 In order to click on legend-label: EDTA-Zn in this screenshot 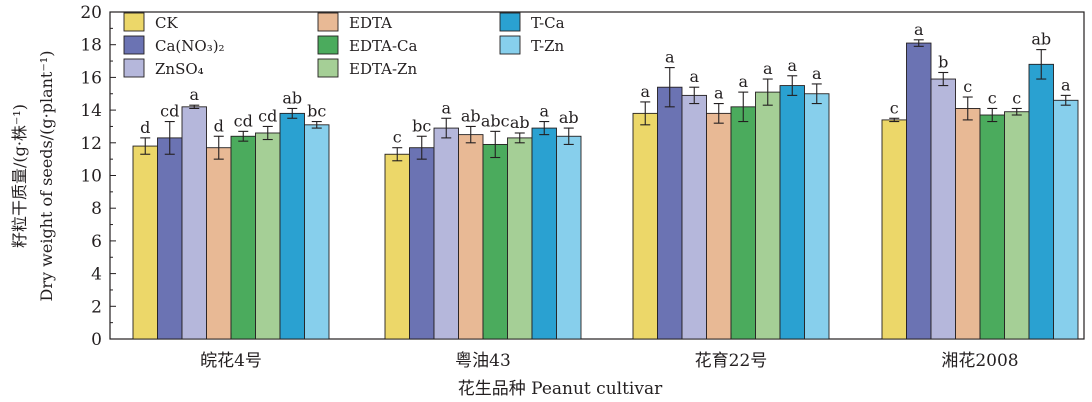, I will do `click(383, 69)`.